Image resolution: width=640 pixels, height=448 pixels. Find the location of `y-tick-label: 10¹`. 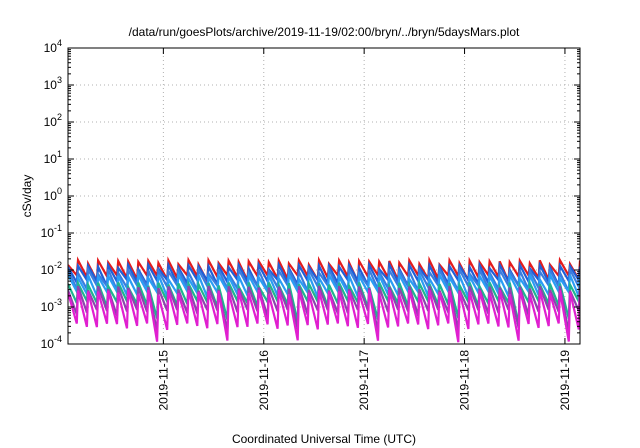

y-tick-label: 10¹ is located at coordinates (53, 157).